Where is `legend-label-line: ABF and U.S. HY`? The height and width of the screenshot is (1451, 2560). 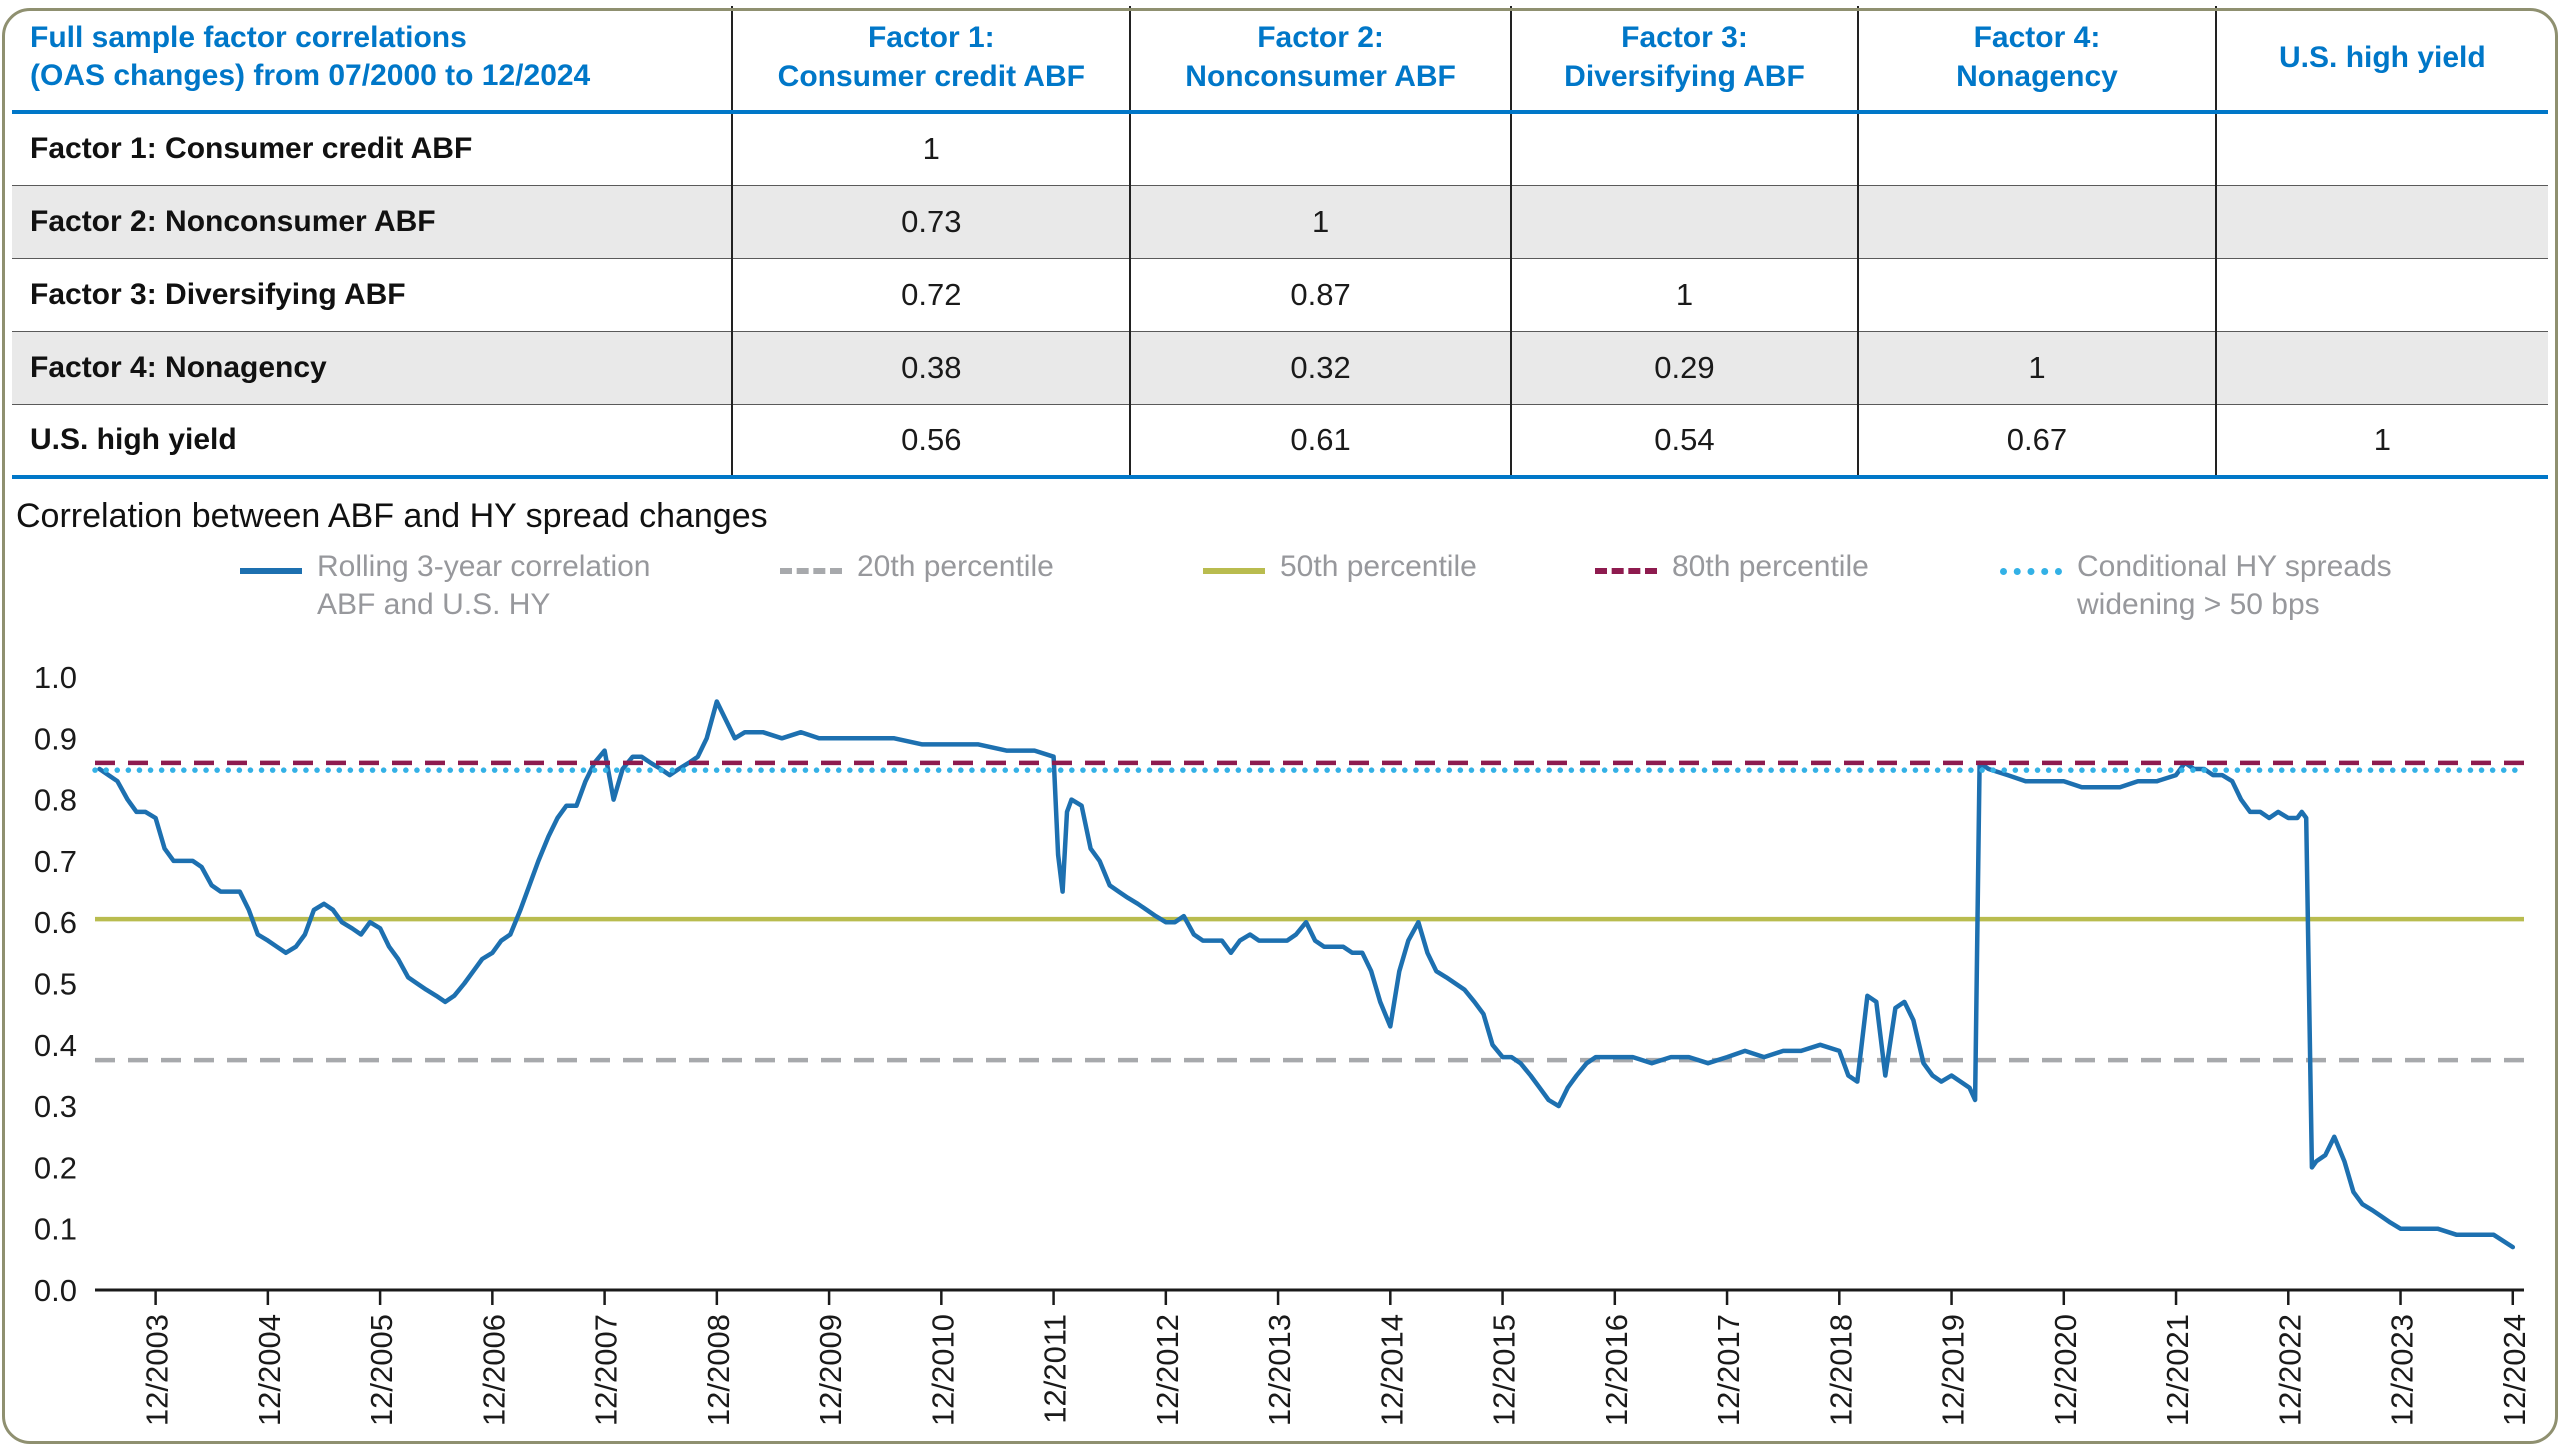 legend-label-line: ABF and U.S. HY is located at coordinates (434, 605).